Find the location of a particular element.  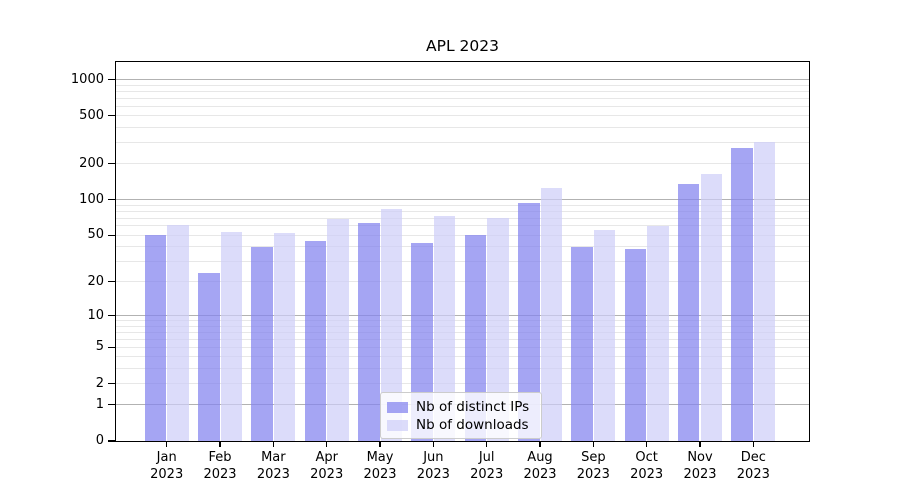

x-tick-label-month: Aug is located at coordinates (540, 457).